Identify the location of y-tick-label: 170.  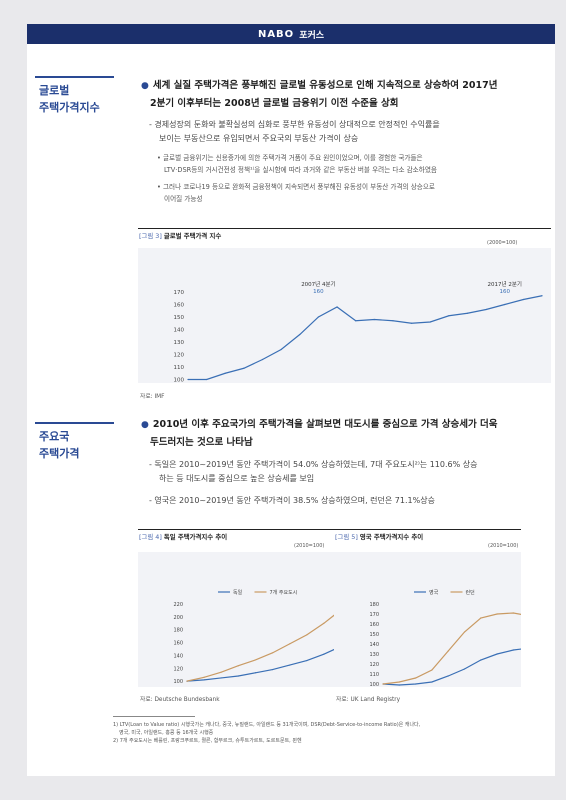
(179, 293).